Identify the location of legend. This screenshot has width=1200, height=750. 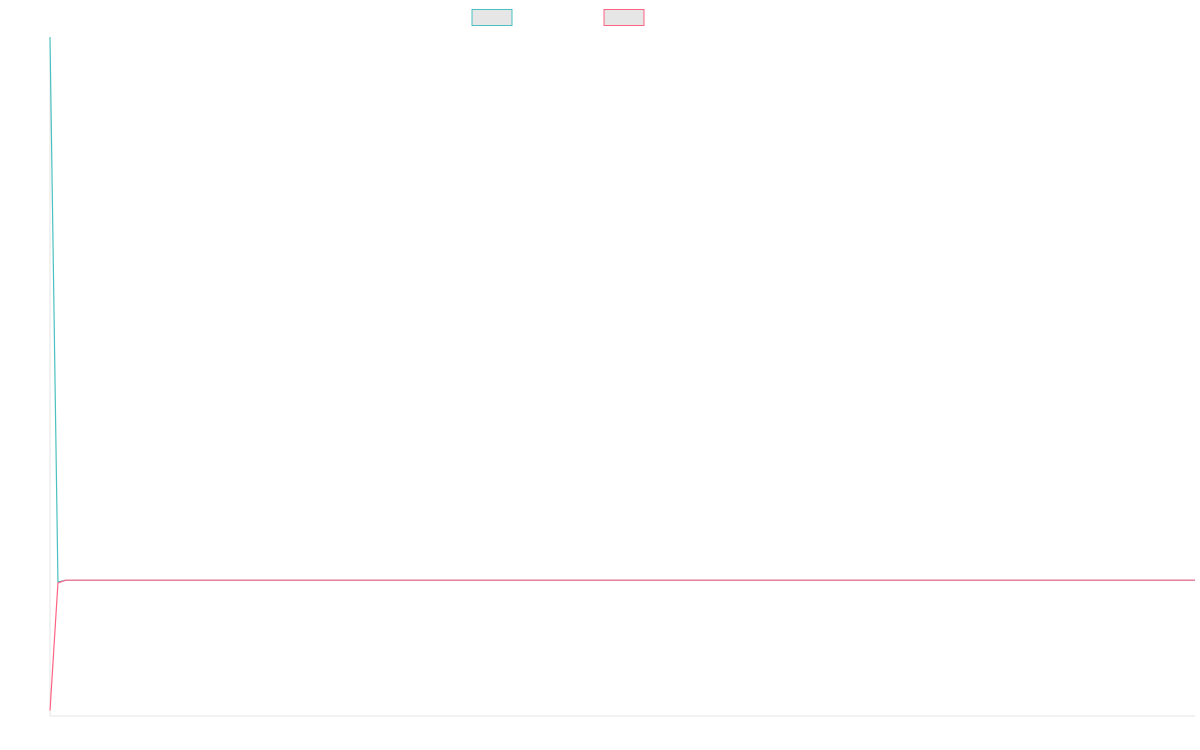
(558, 17).